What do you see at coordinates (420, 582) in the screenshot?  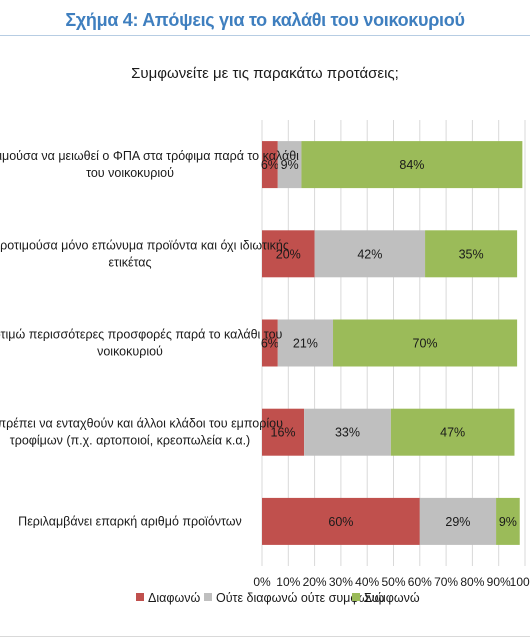 I see `x-tick-label: 60%` at bounding box center [420, 582].